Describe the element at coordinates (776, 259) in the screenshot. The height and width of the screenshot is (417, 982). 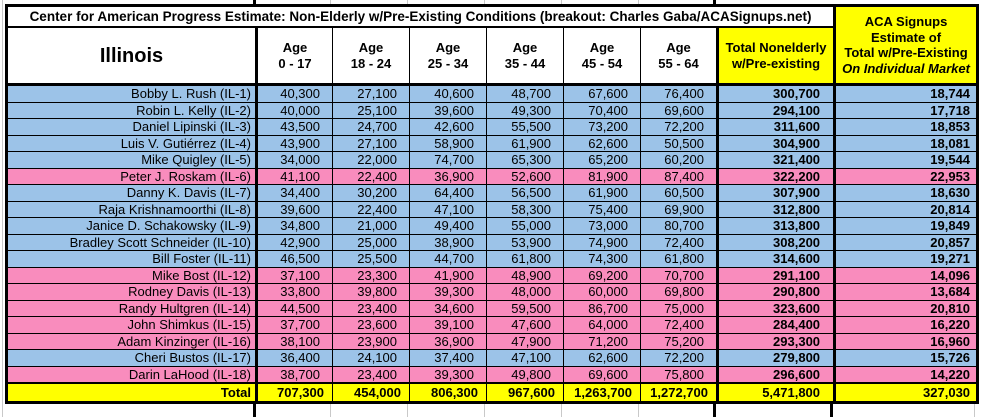
I see `total-nonelderly-cell: 314,600` at that location.